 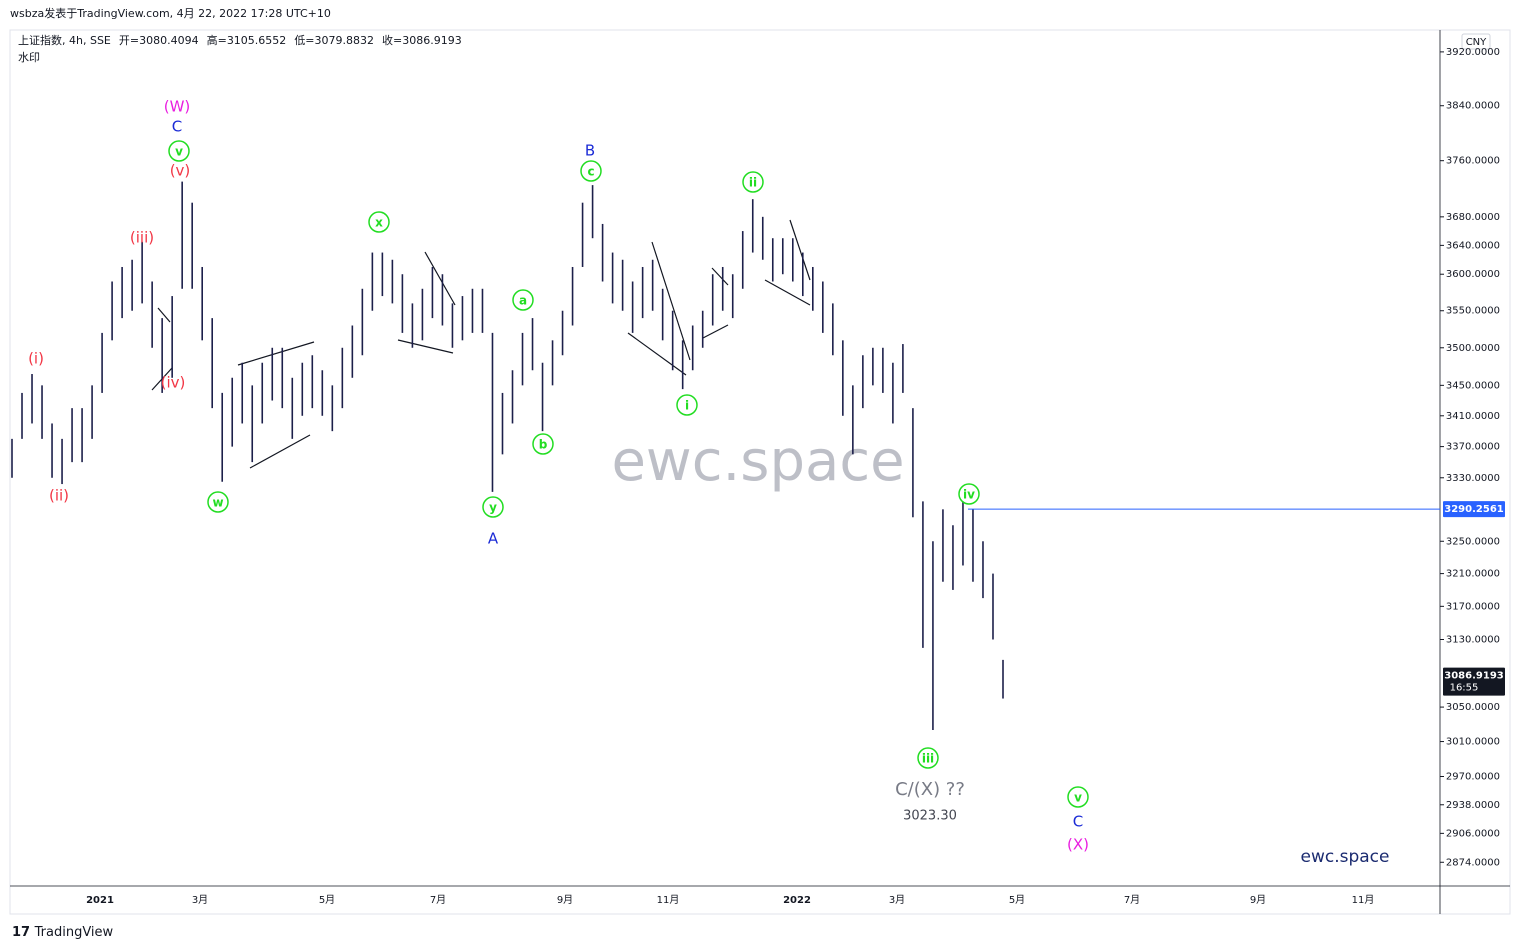 What do you see at coordinates (63, 932) in the screenshot?
I see `footer: 17 TradingView` at bounding box center [63, 932].